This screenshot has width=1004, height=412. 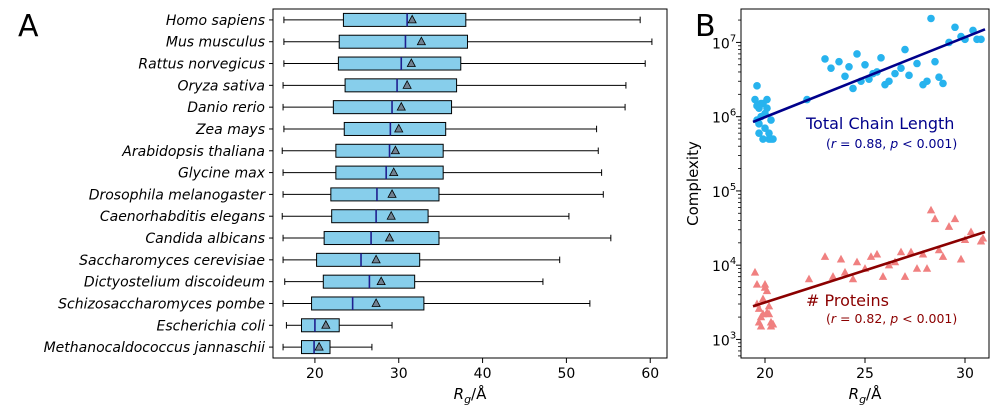 I want to click on category-label: Oryza sativa, so click(x=221, y=86).